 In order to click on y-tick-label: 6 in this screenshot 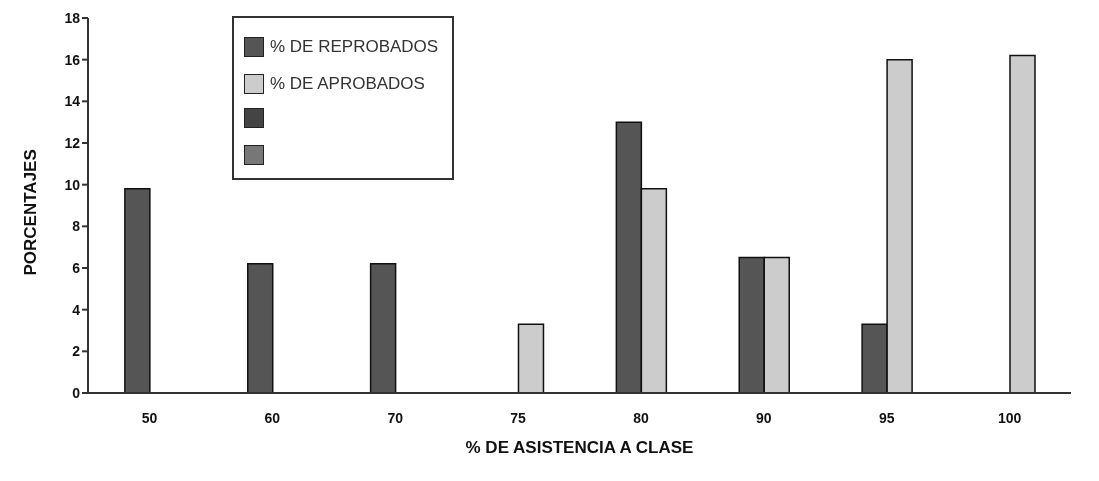, I will do `click(76, 267)`.